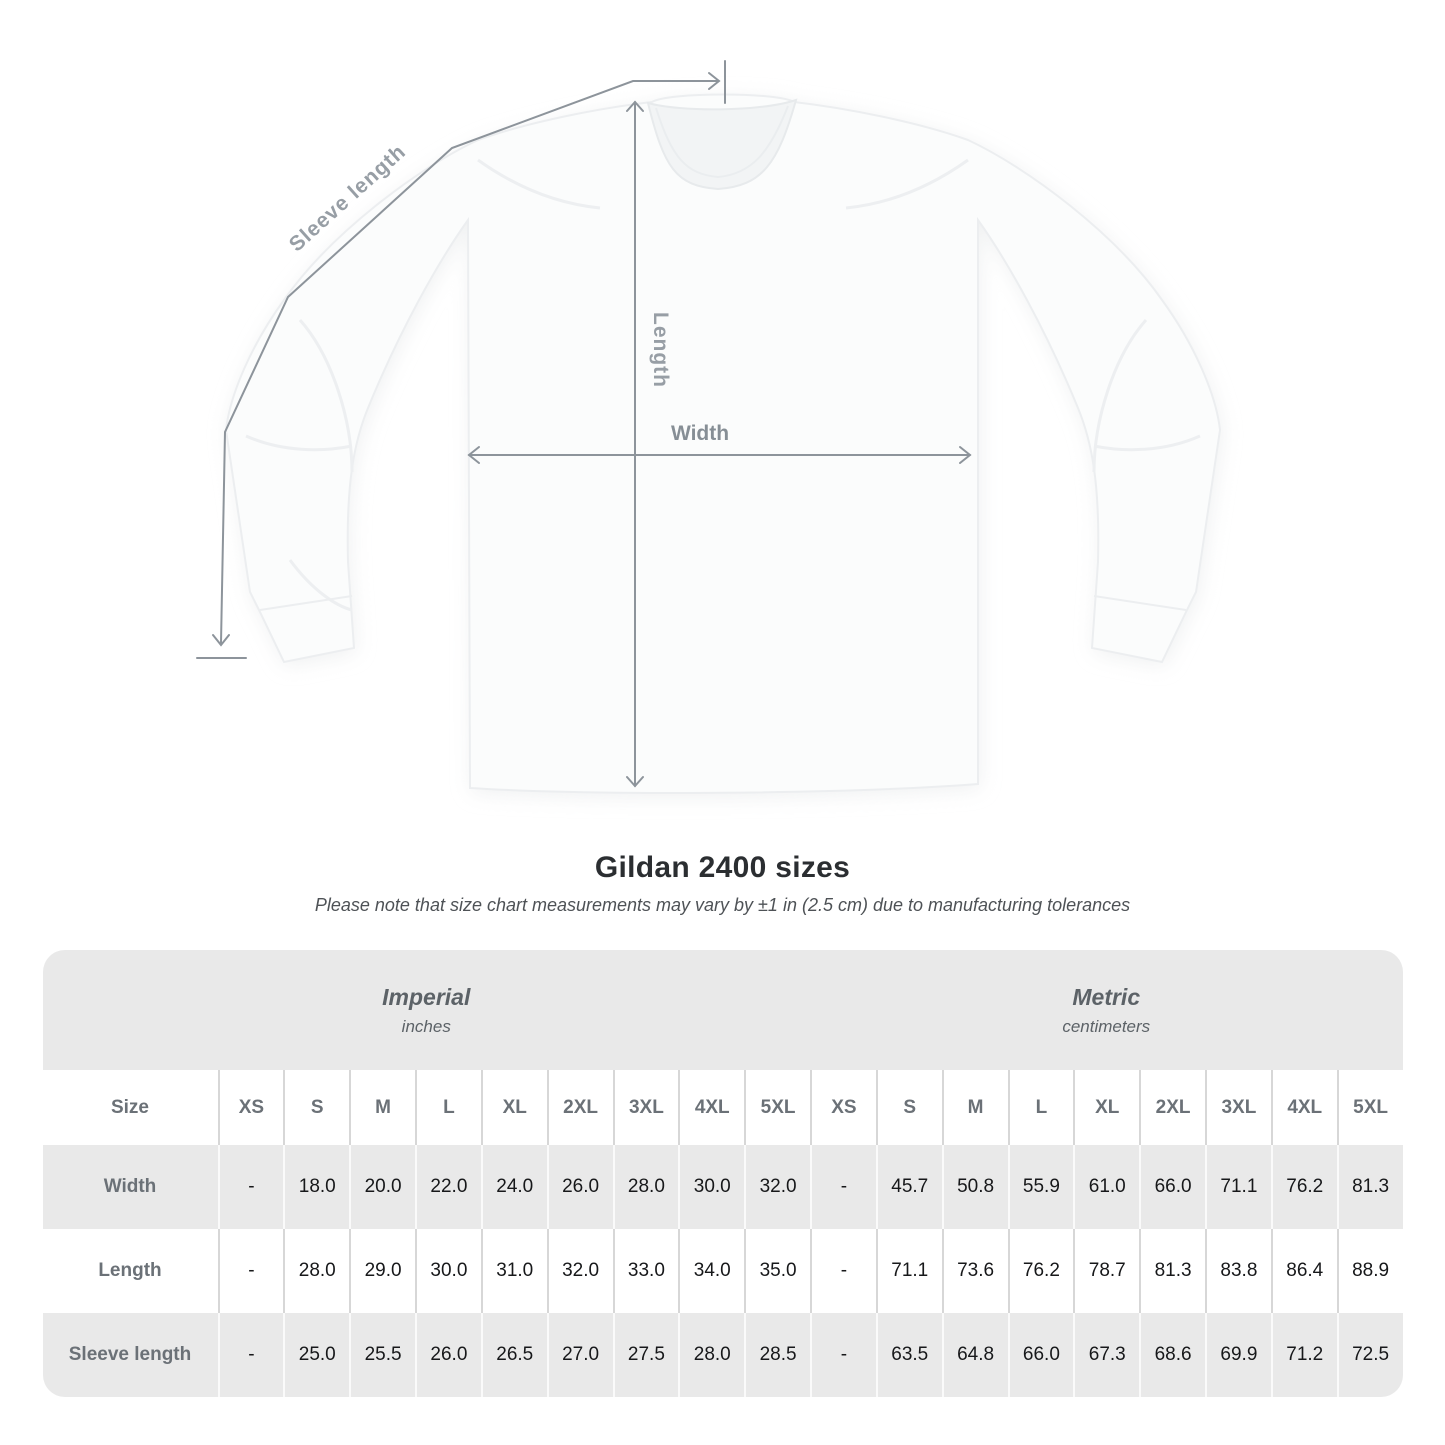 The width and height of the screenshot is (1445, 1445). I want to click on length-metric-4xl: 86.4, so click(1303, 1271).